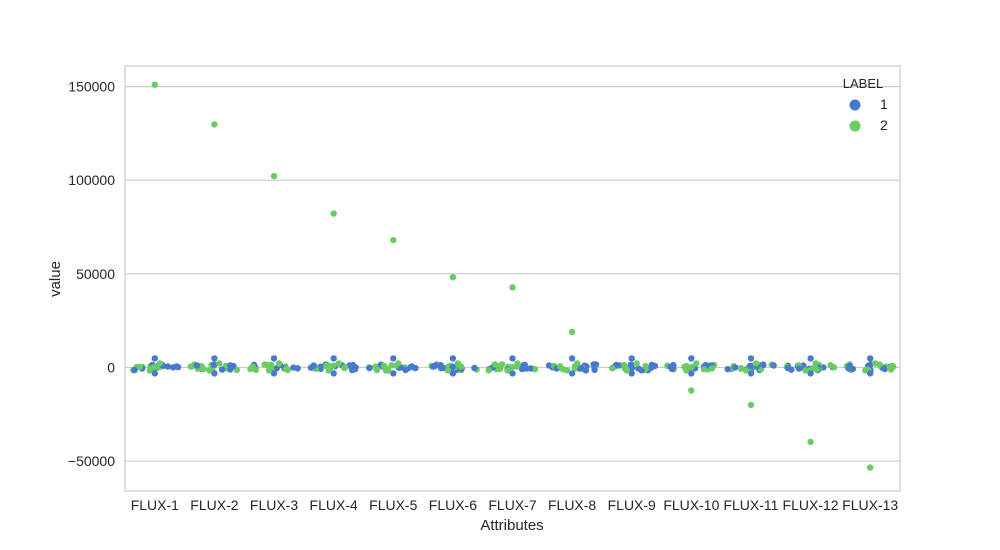  I want to click on x-tick-label: FLUX-5, so click(393, 505).